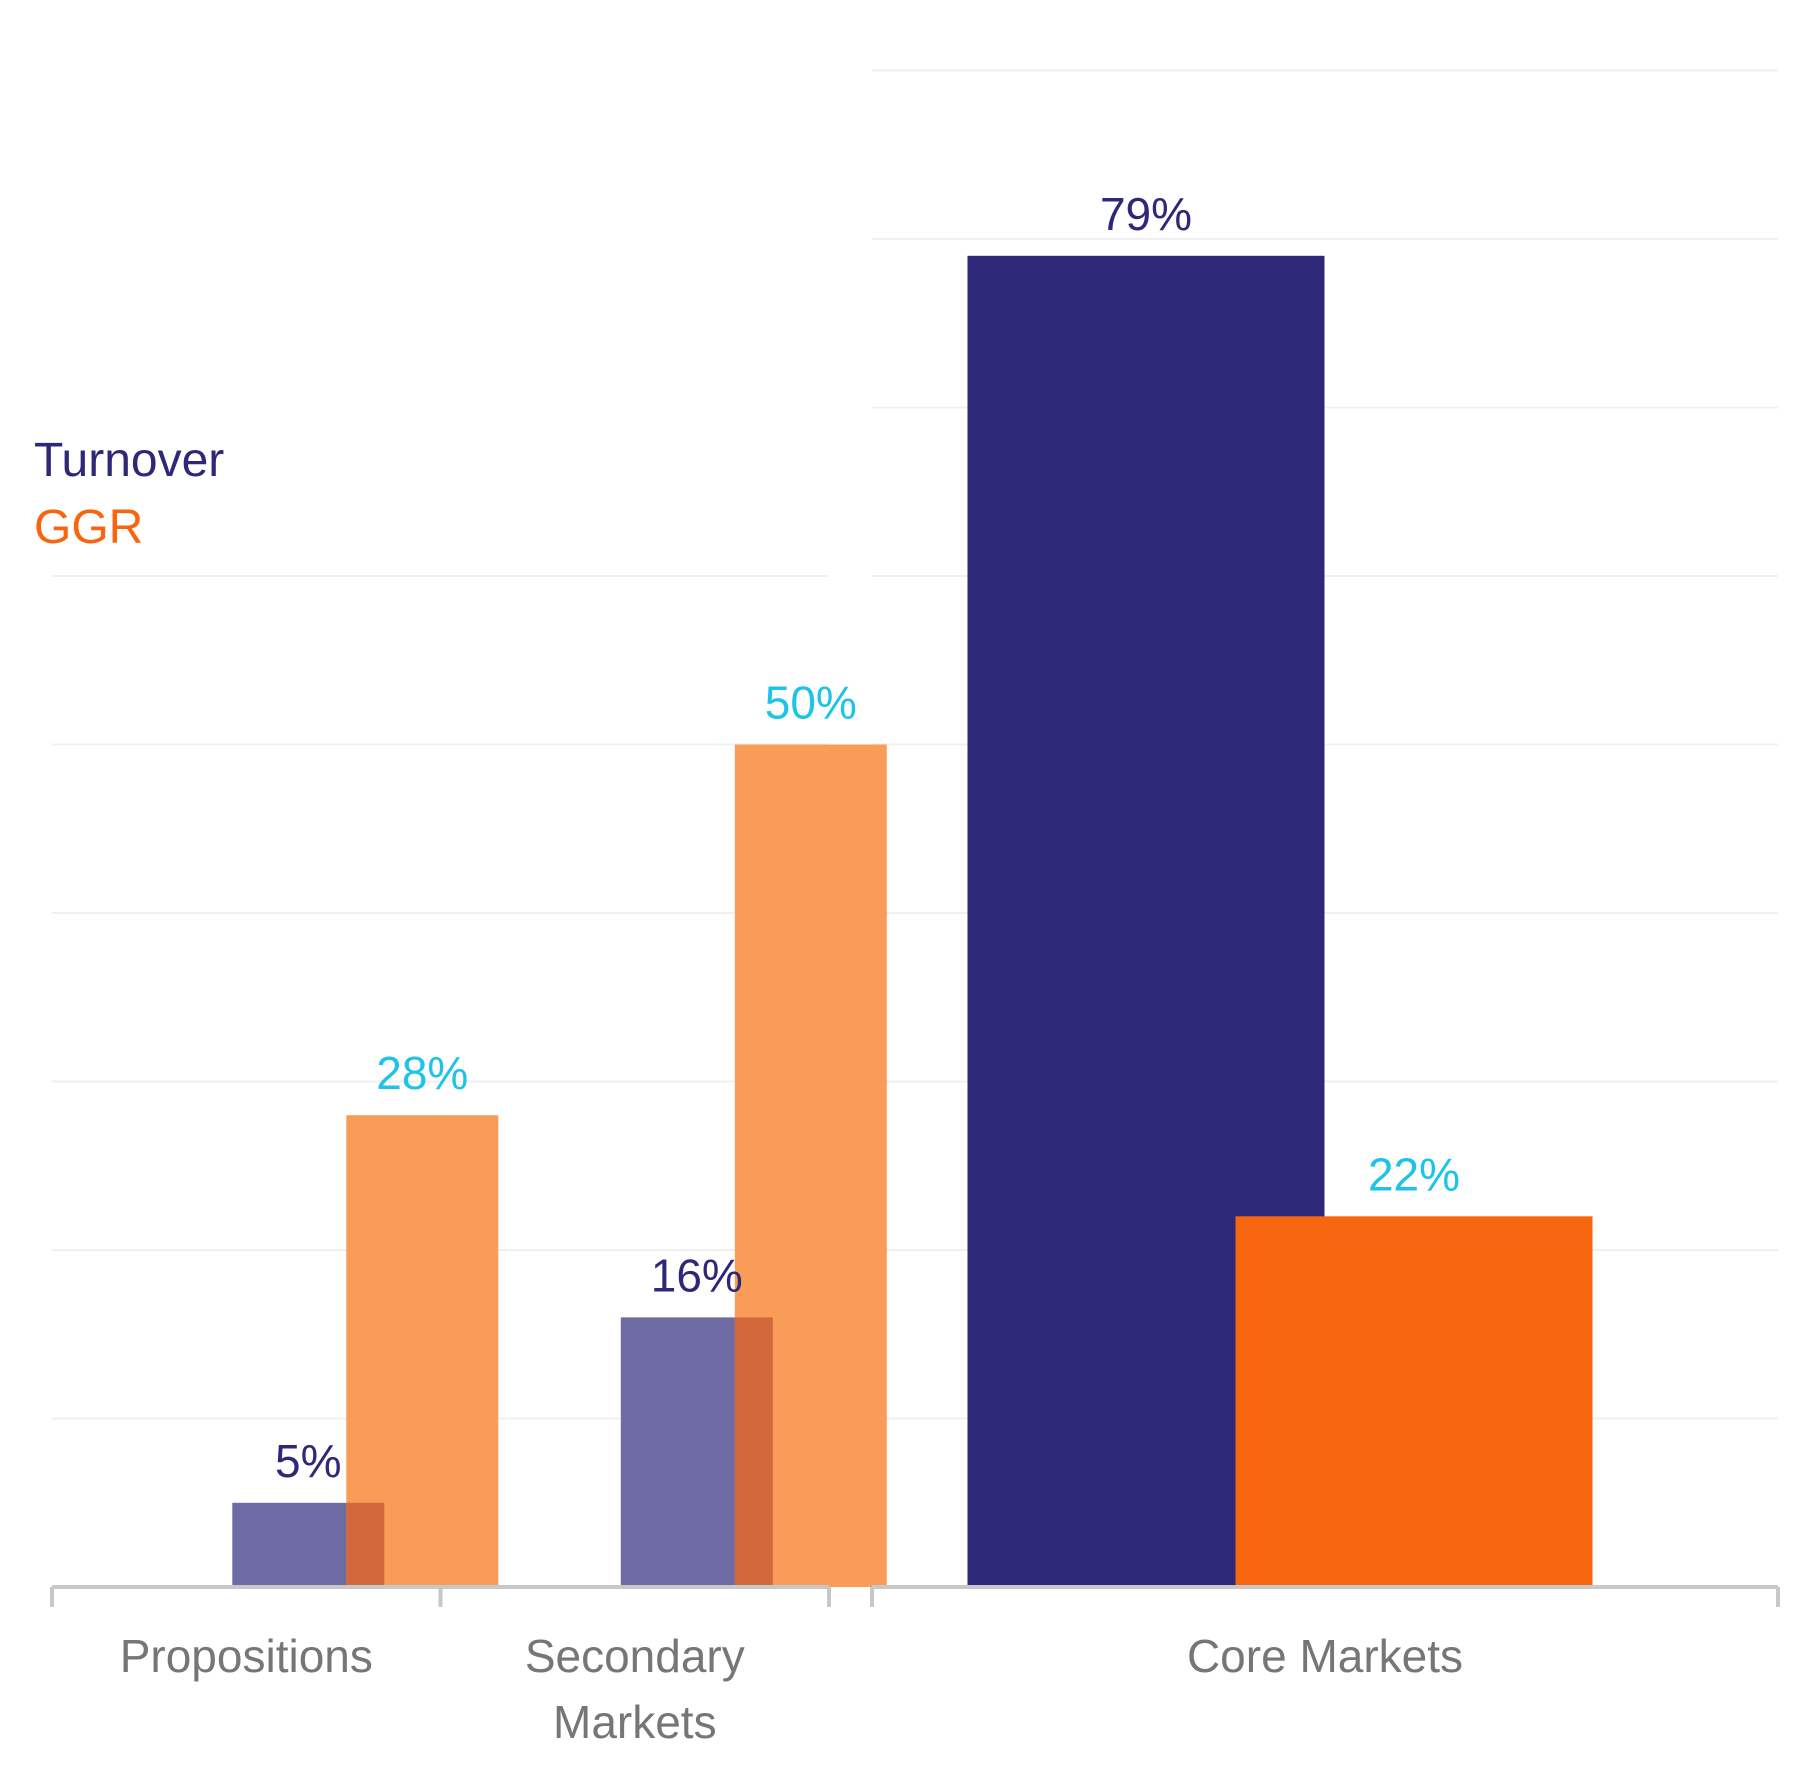 The width and height of the screenshot is (1818, 1782). I want to click on data-label-ggr: 28%, so click(422, 1073).